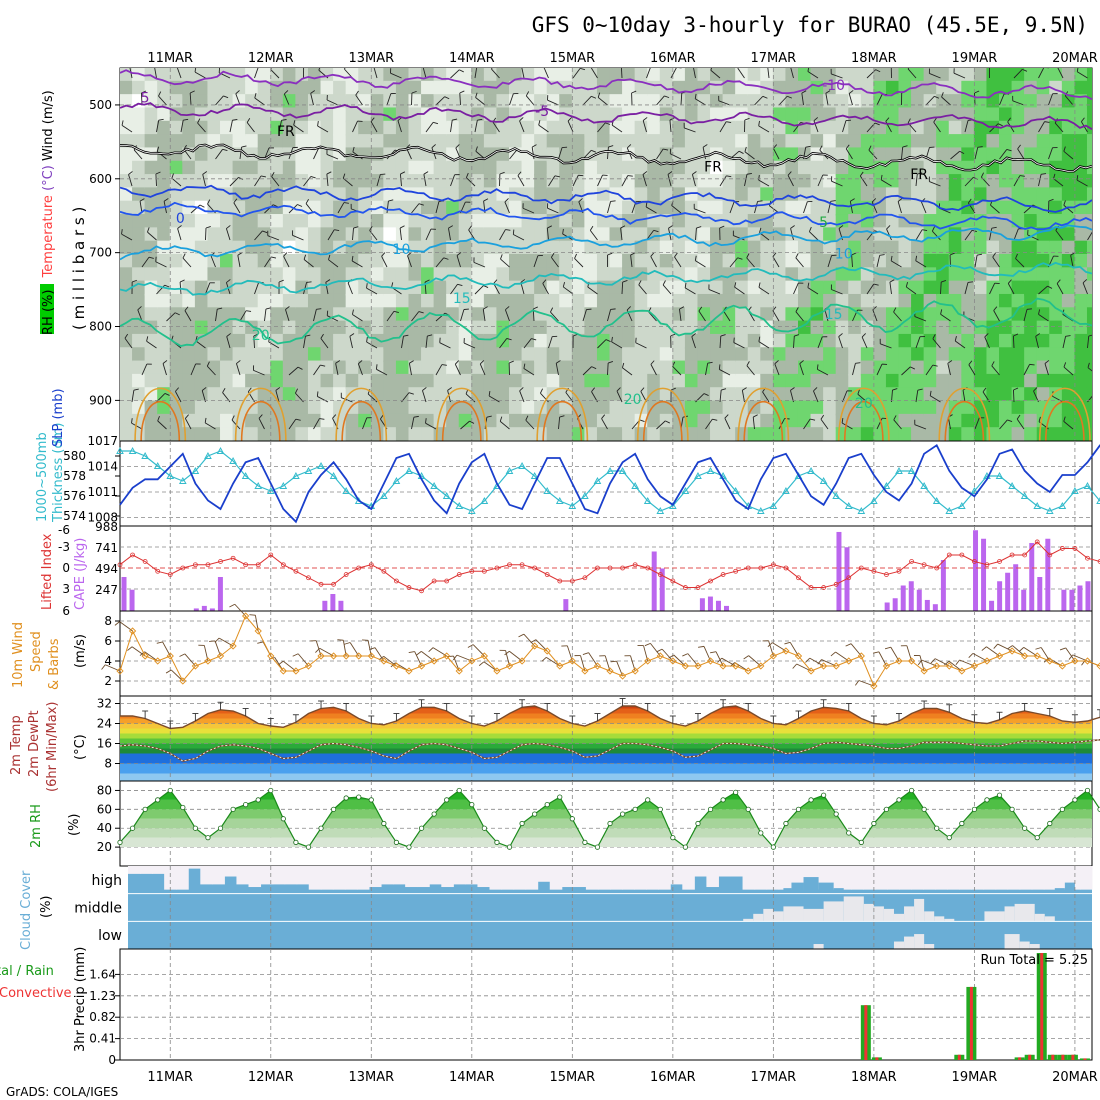 Image resolution: width=1100 pixels, height=1100 pixels. Describe the element at coordinates (271, 58) in the screenshot. I see `top-date-label: 12MAR` at that location.